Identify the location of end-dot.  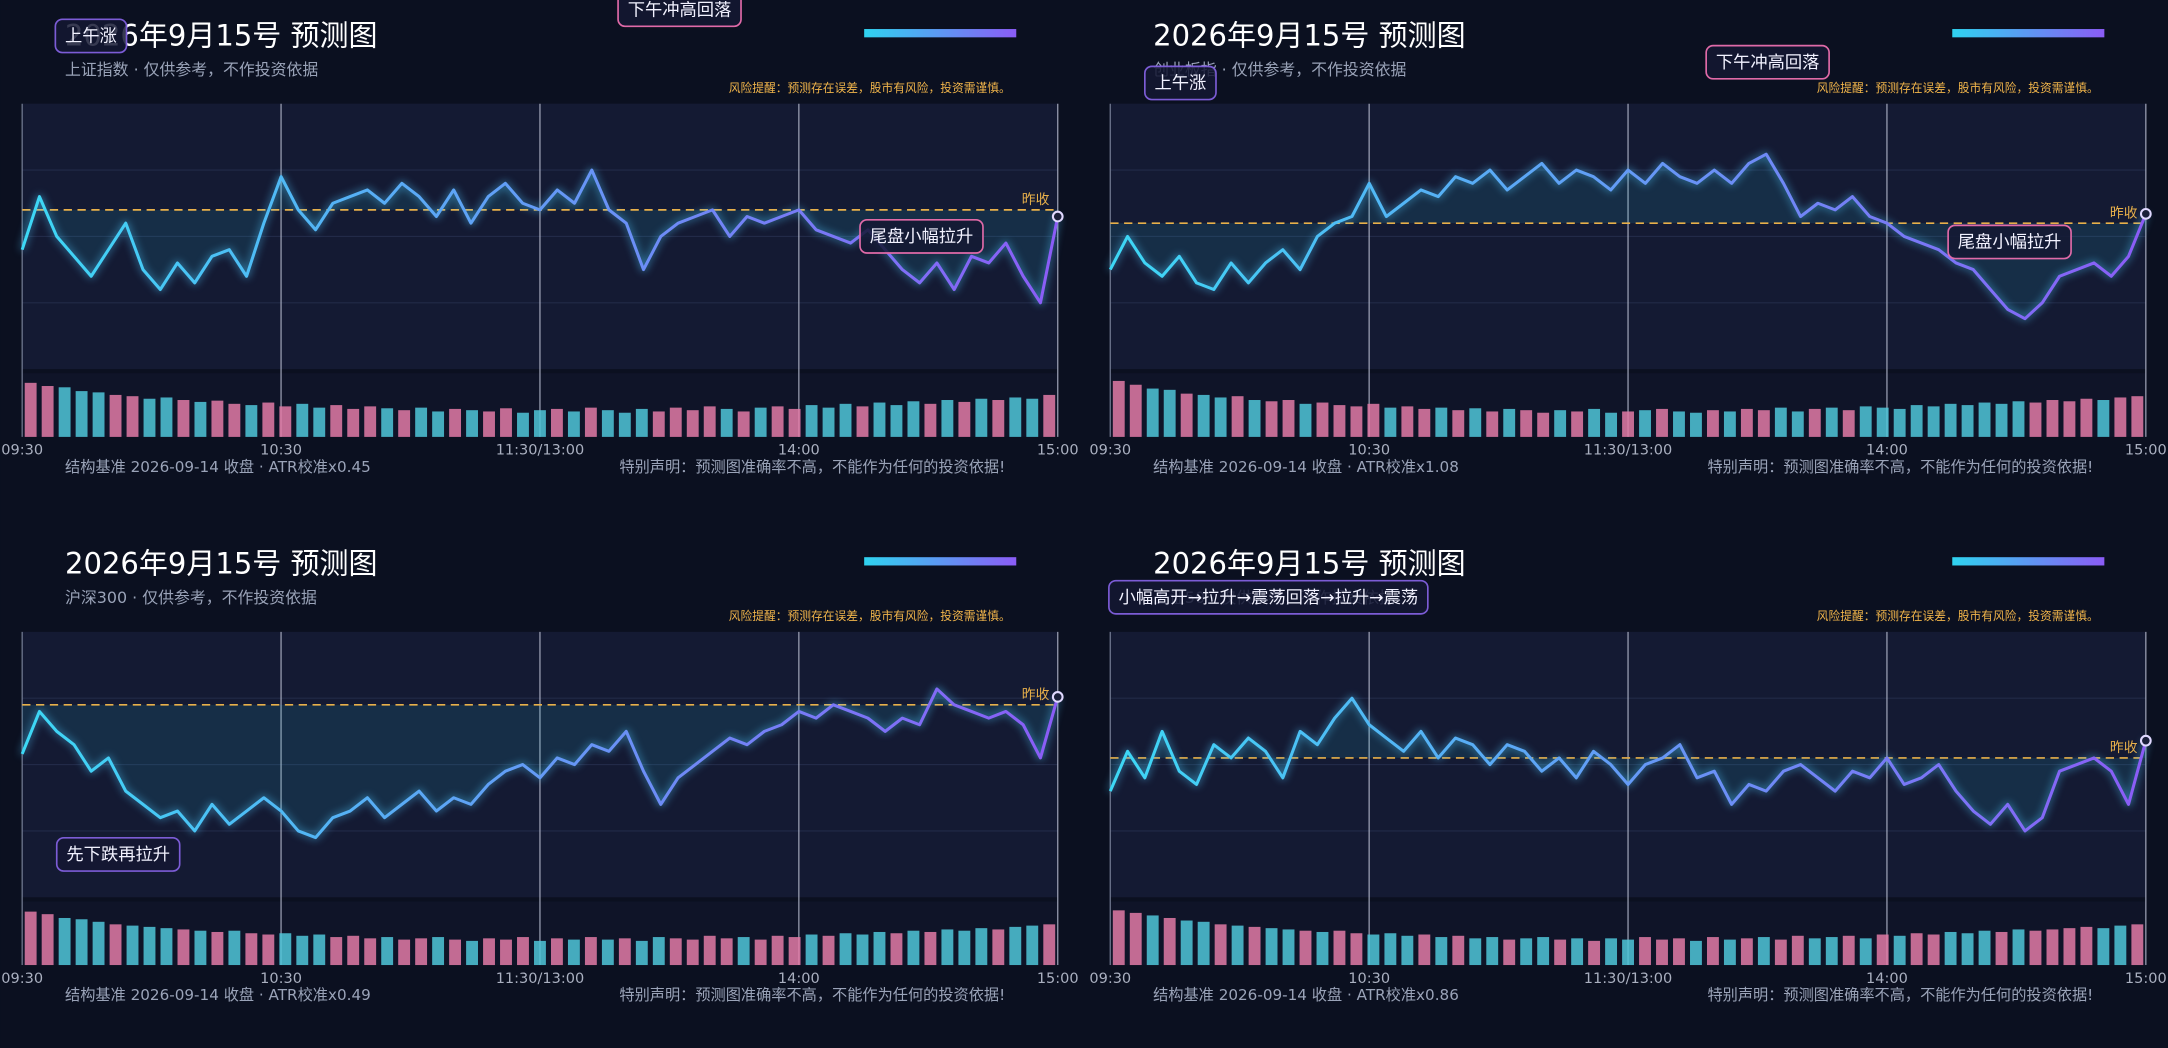
(1057, 697).